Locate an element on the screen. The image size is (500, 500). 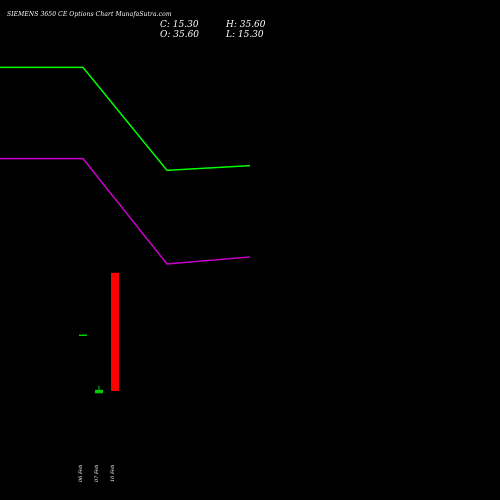
x-tick-label: 10 Feb is located at coordinates (113, 473).